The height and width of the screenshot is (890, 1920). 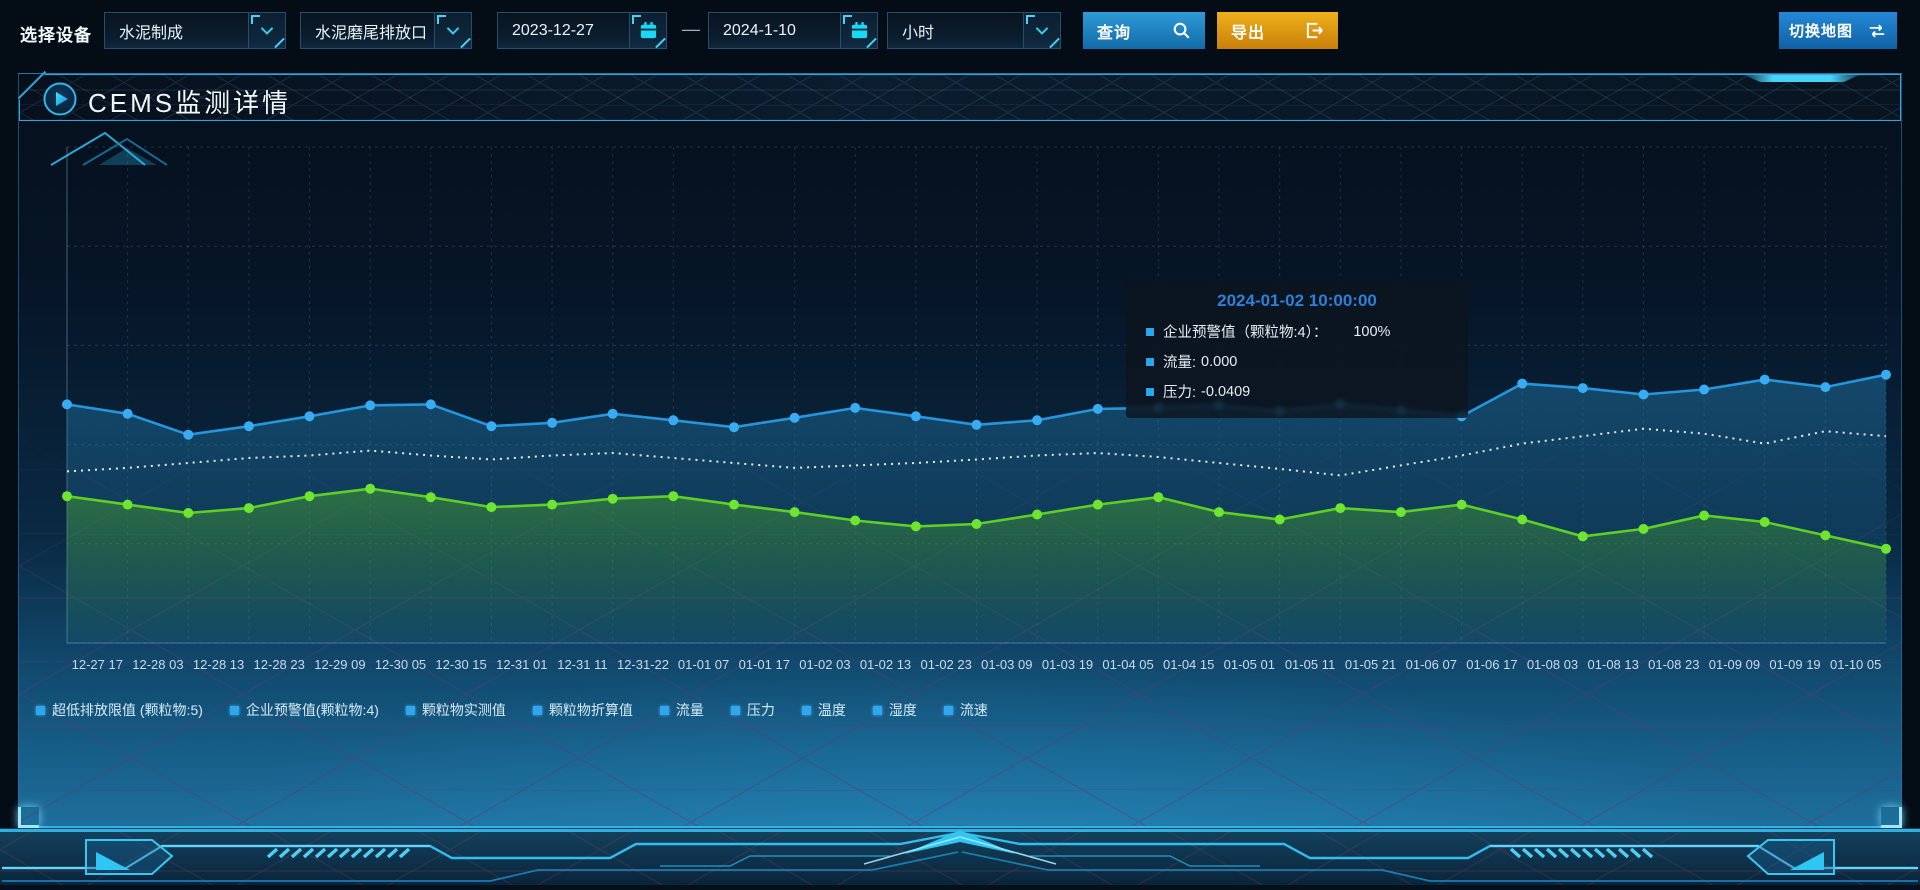 What do you see at coordinates (974, 30) in the screenshot?
I see `interval-select: 小时` at bounding box center [974, 30].